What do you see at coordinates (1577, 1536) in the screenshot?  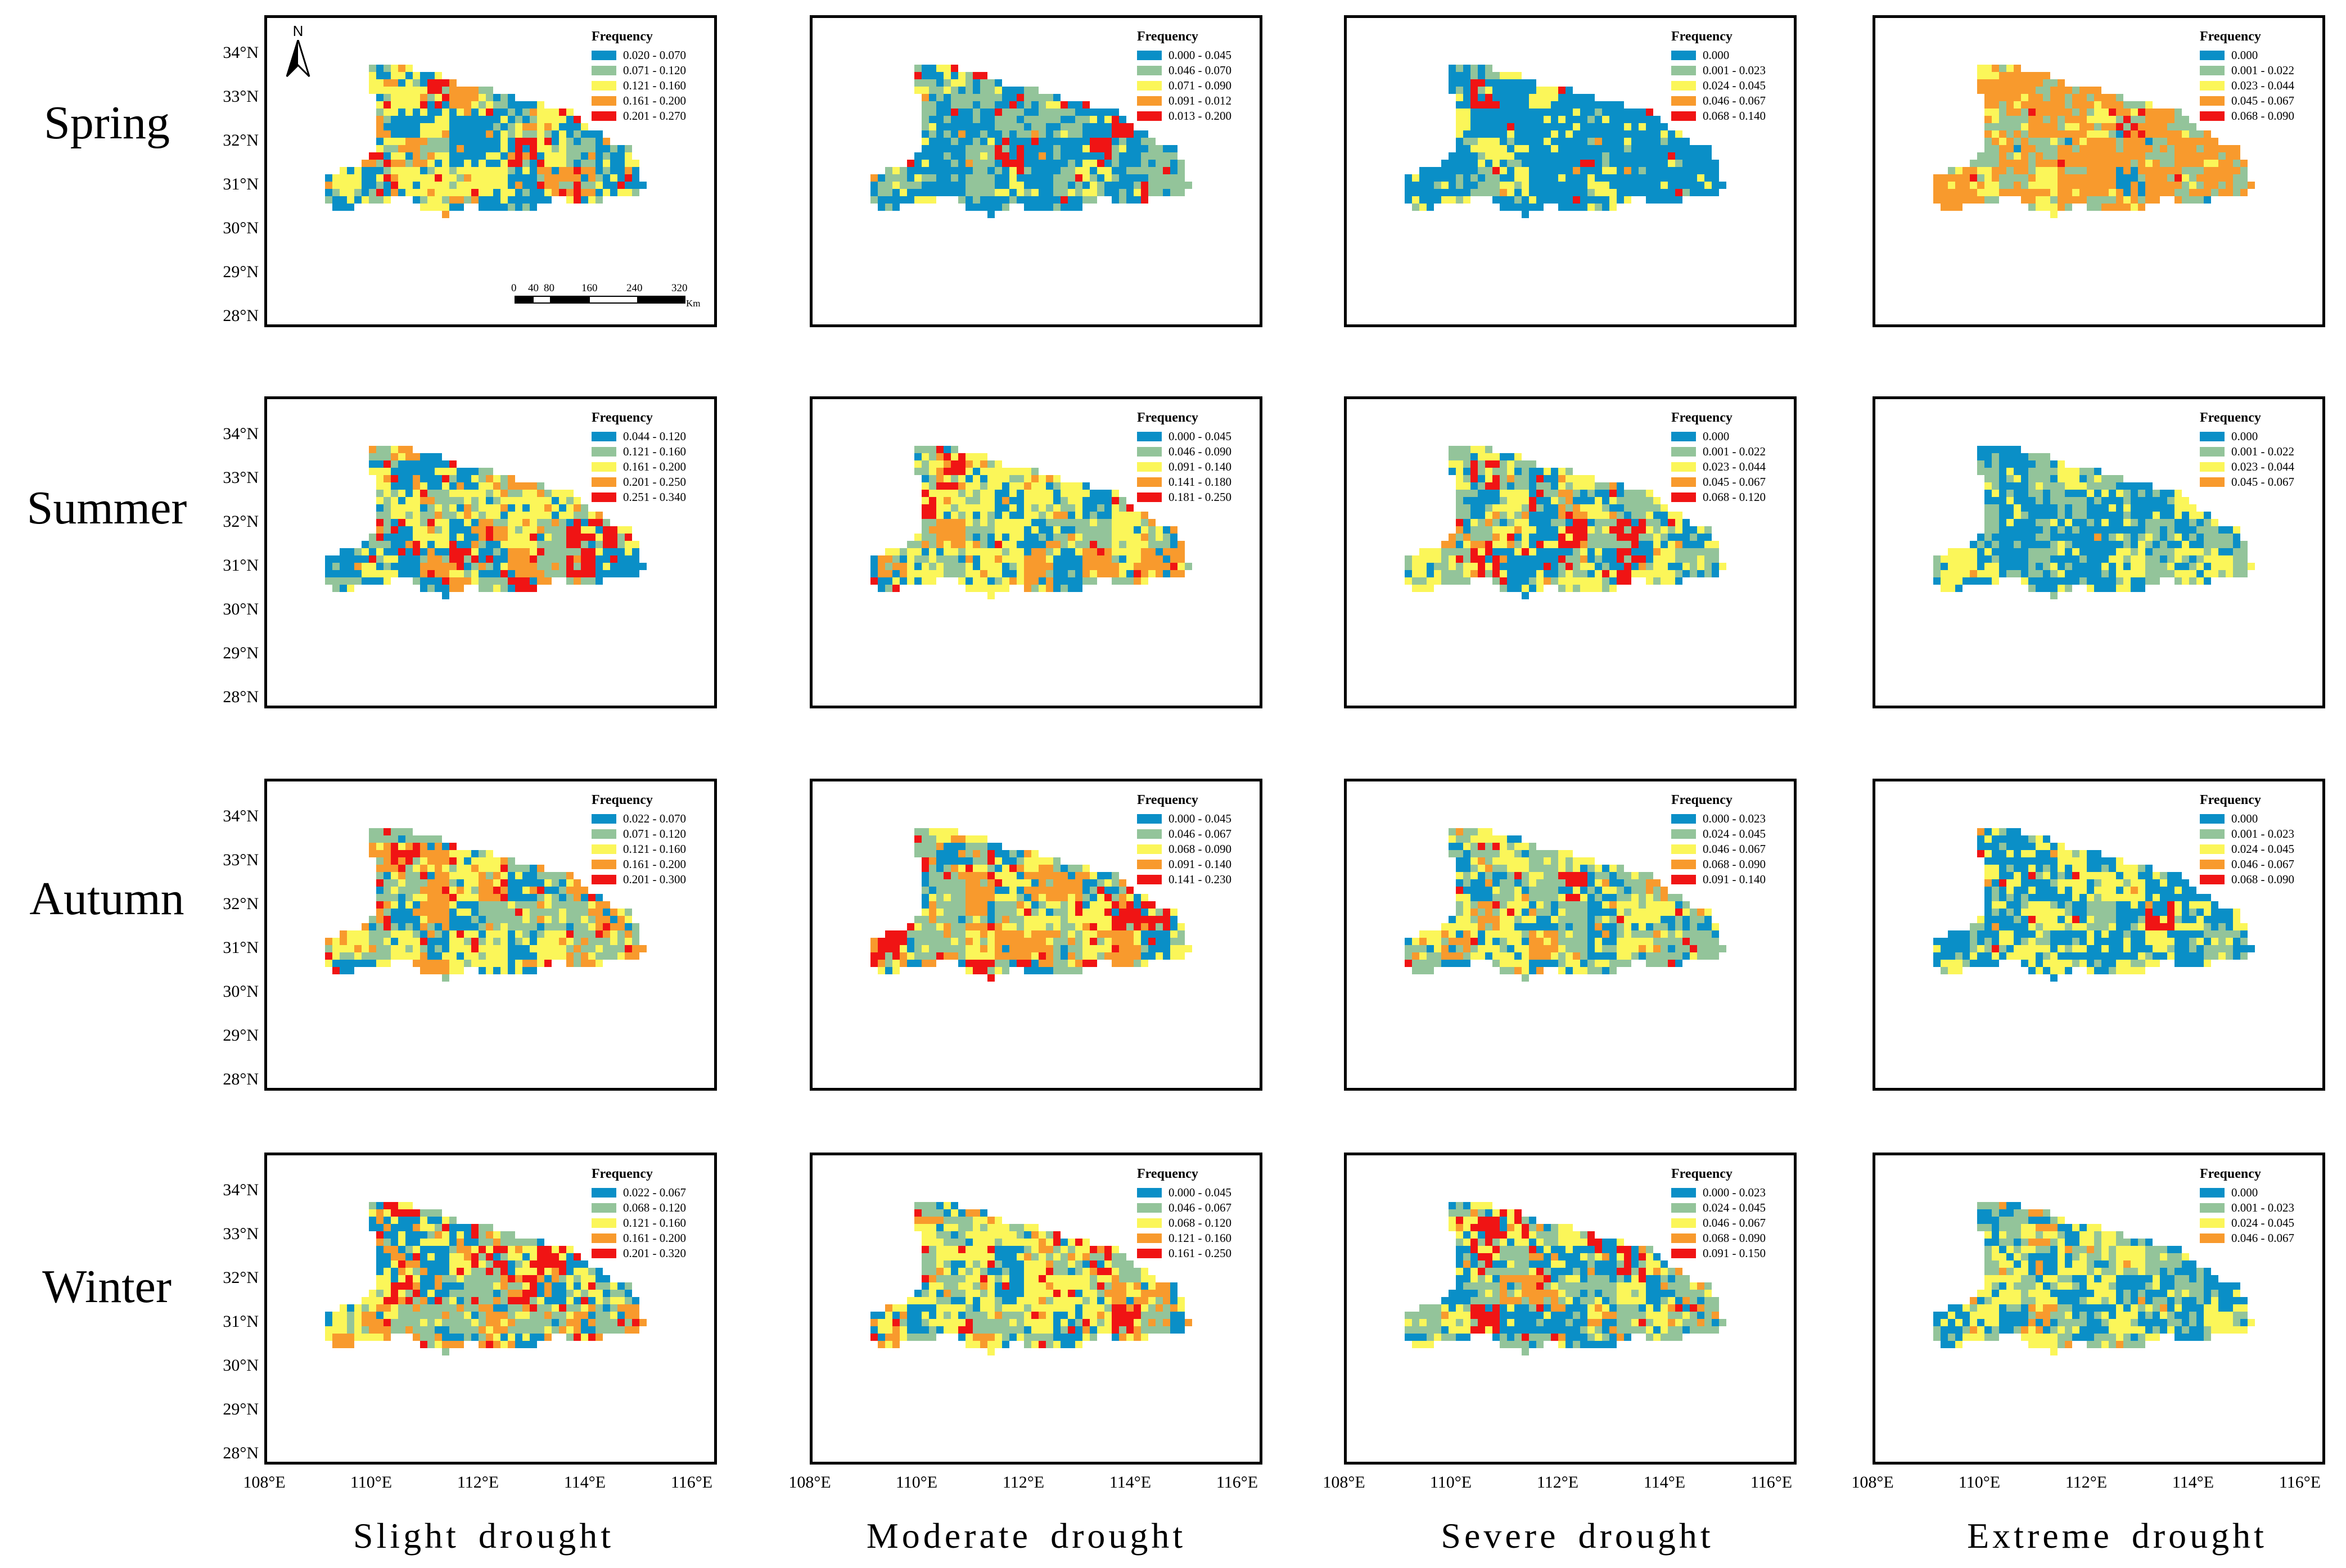 I see `column-label-3: Severe drought` at bounding box center [1577, 1536].